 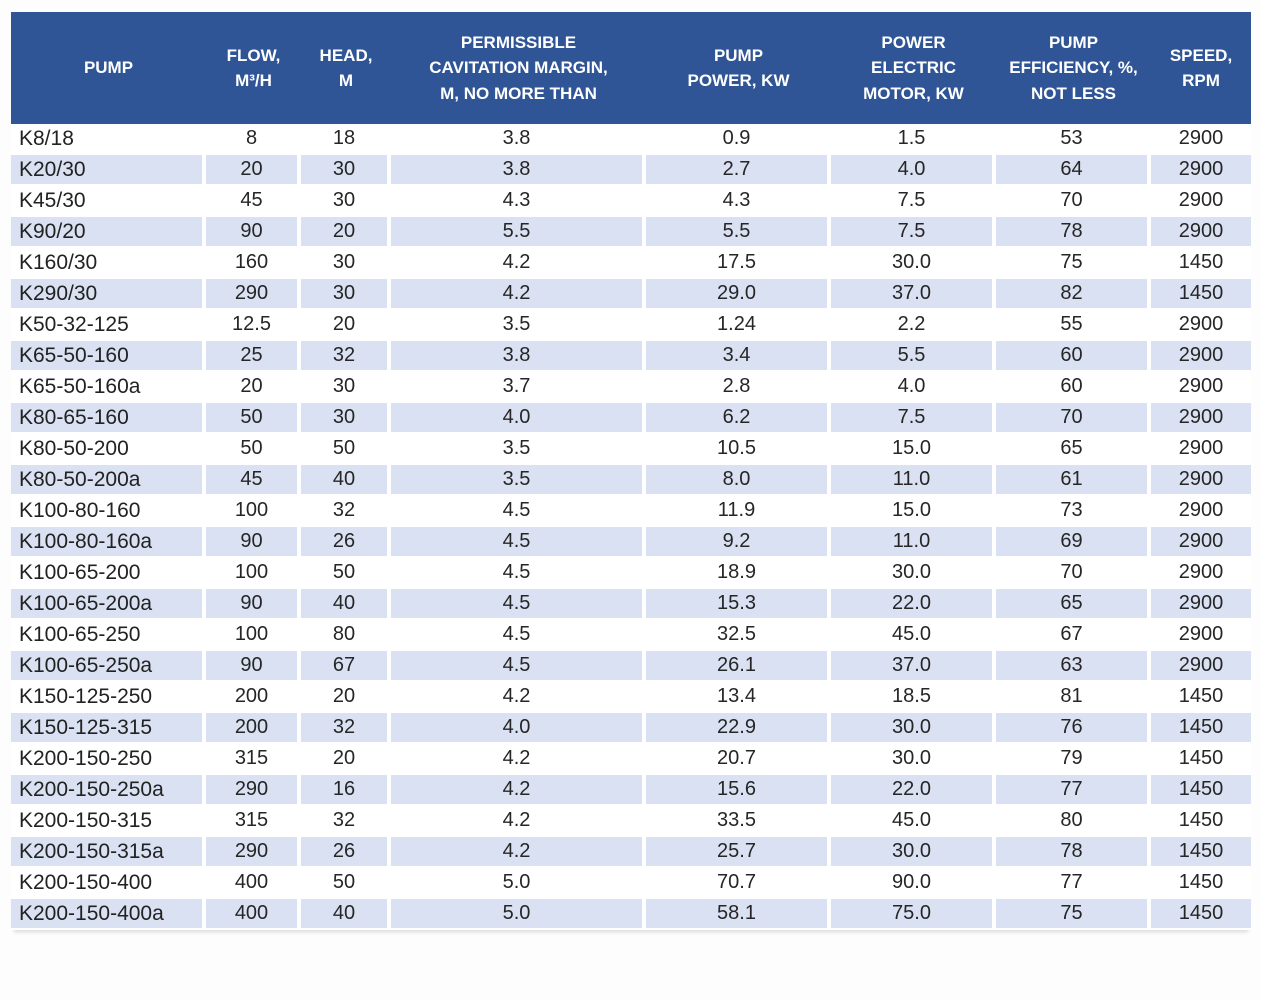 What do you see at coordinates (518, 356) in the screenshot?
I see `cell-cavitation: 3.8` at bounding box center [518, 356].